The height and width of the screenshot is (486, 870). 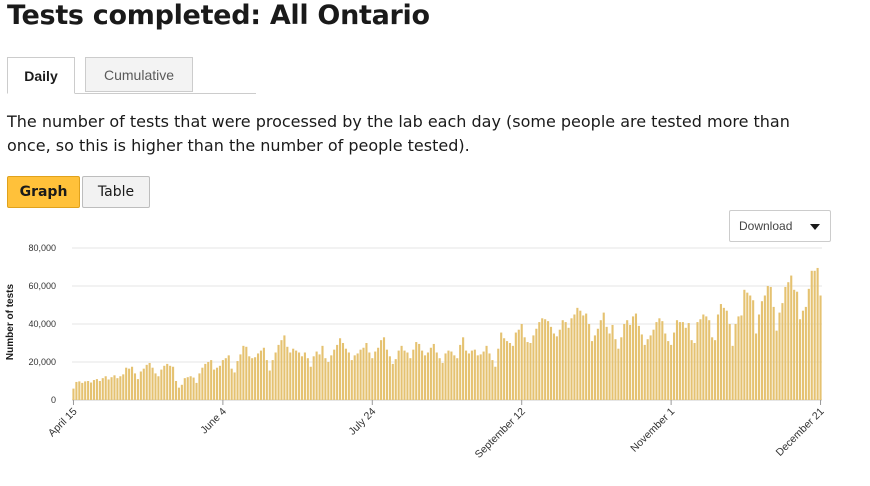 What do you see at coordinates (780, 226) in the screenshot?
I see `download-dropdown: Download` at bounding box center [780, 226].